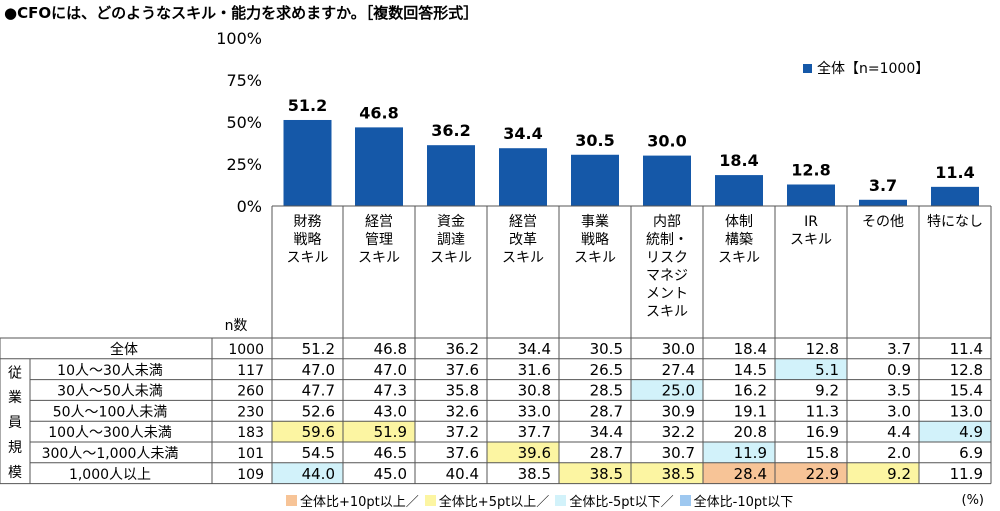 This screenshot has height=511, width=1000. What do you see at coordinates (678, 432) in the screenshot?
I see `table-cell-value: 32.2` at bounding box center [678, 432].